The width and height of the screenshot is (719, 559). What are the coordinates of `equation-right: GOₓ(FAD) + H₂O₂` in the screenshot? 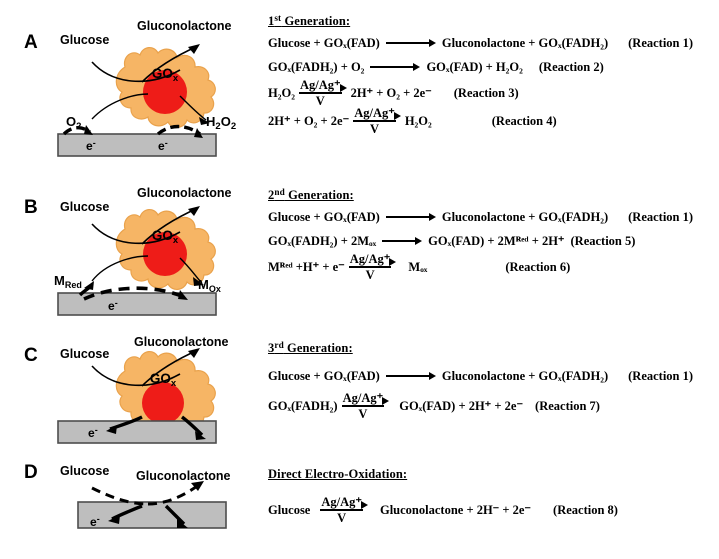 It's located at (474, 66).